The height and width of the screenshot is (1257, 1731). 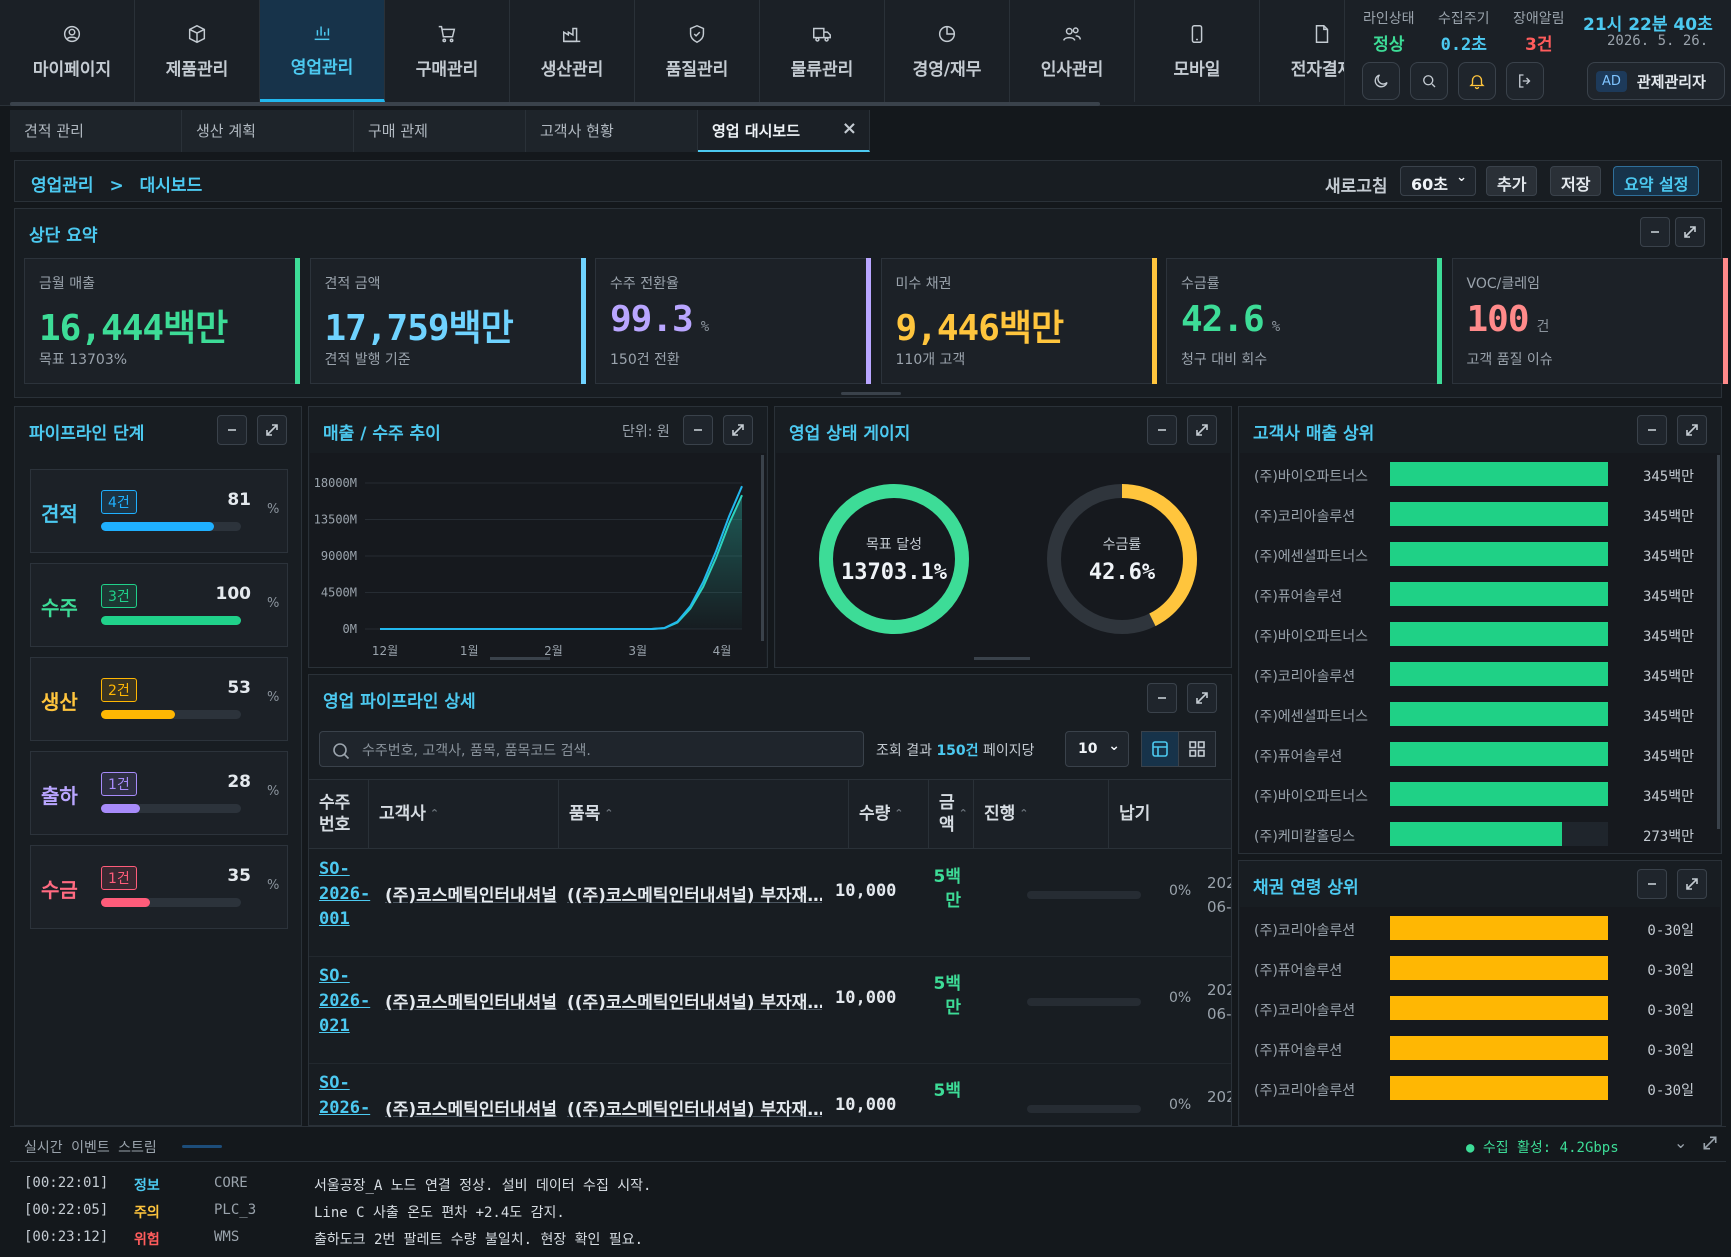 What do you see at coordinates (697, 33) in the screenshot?
I see `shield-check-icon` at bounding box center [697, 33].